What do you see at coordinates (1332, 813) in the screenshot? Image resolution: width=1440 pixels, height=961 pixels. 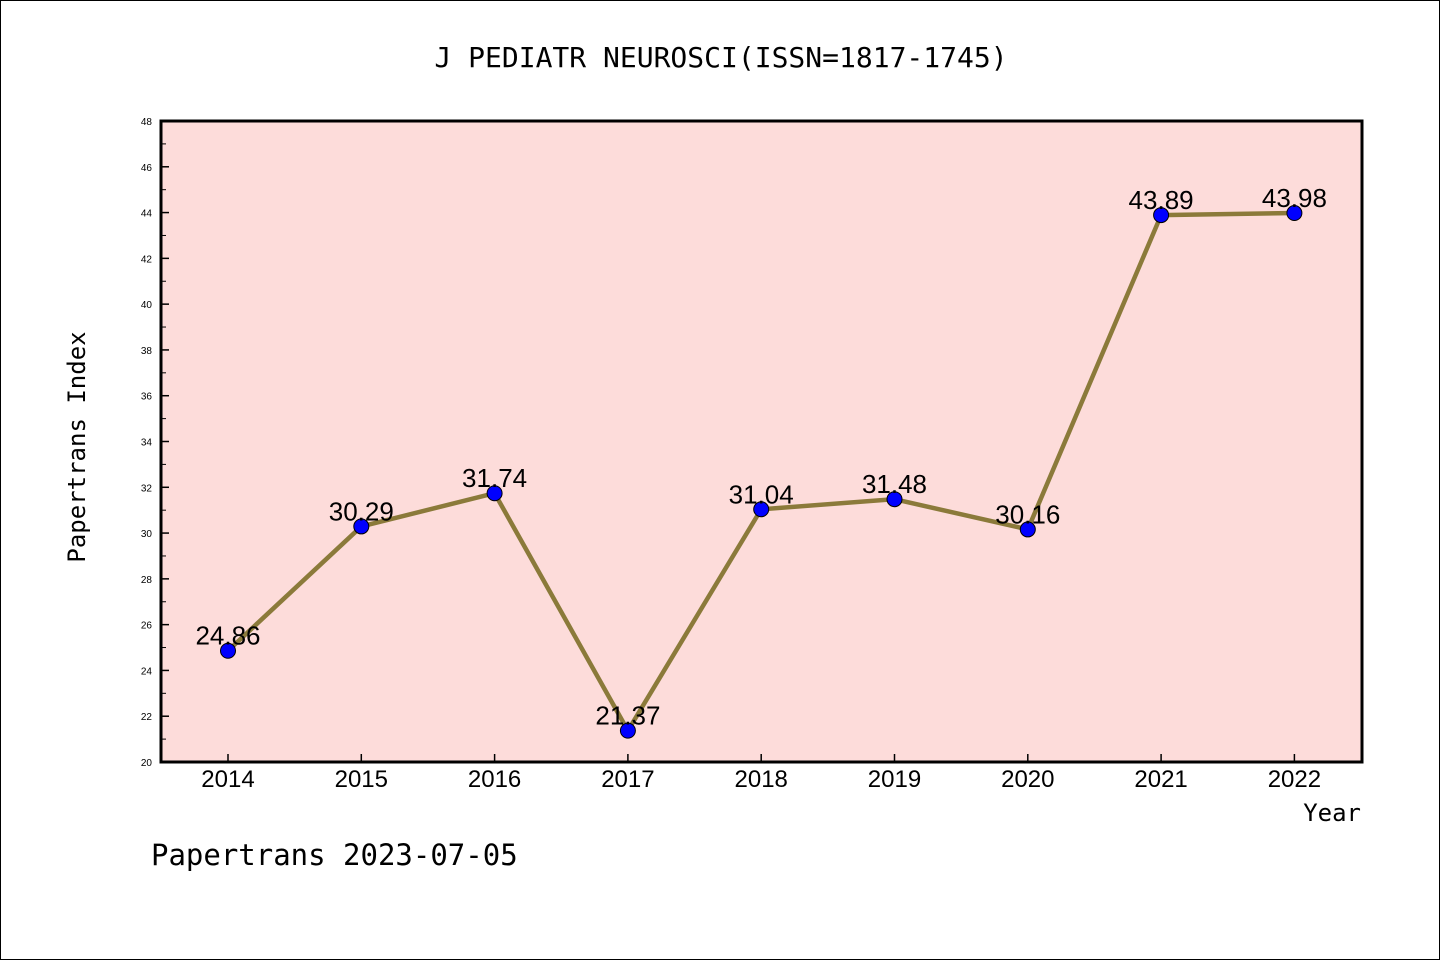 I see `x-axis-label: Year` at bounding box center [1332, 813].